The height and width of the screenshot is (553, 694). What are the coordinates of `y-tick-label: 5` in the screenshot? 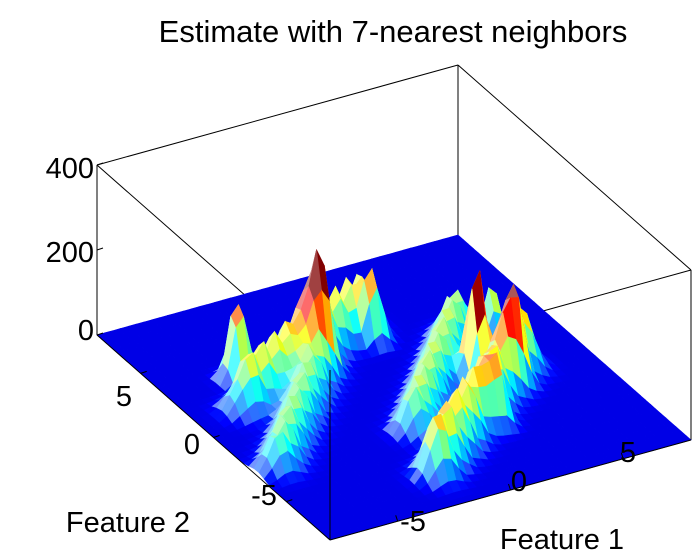 It's located at (124, 397).